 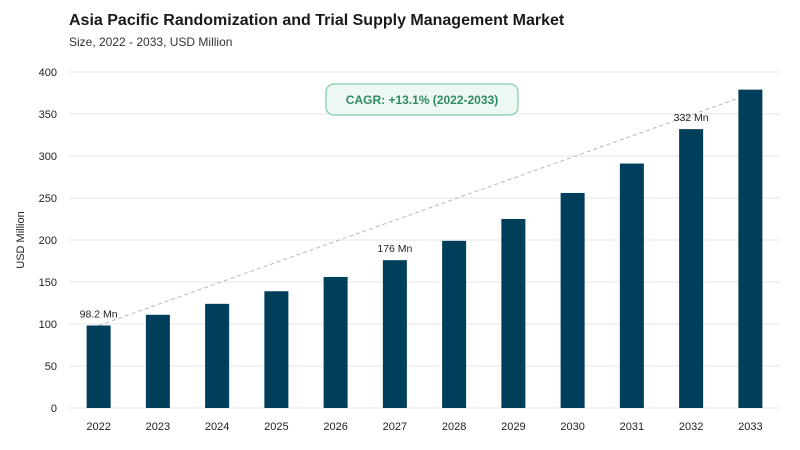 What do you see at coordinates (750, 427) in the screenshot?
I see `x-tick-label: 2033` at bounding box center [750, 427].